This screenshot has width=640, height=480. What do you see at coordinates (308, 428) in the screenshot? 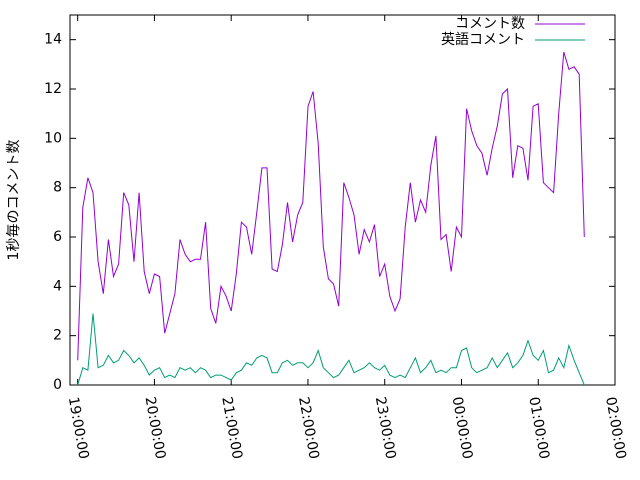
I see `x-tick-label: 22:00:00` at bounding box center [308, 428].